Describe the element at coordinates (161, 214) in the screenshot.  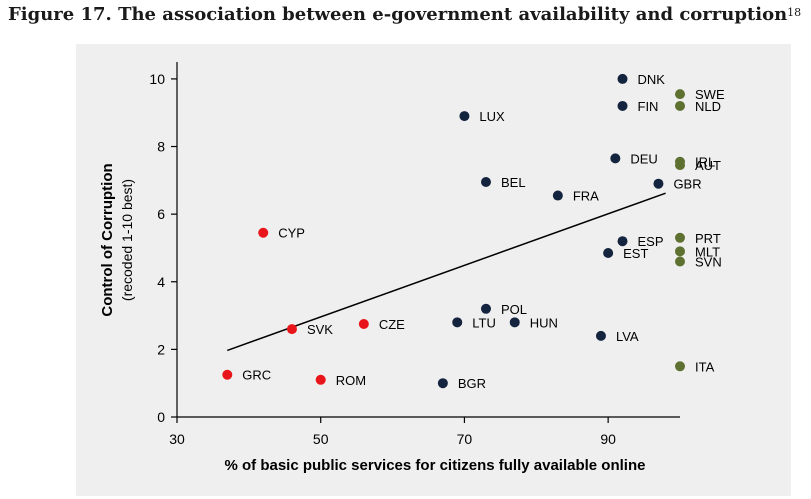
I see `y-tick-label: 6` at that location.